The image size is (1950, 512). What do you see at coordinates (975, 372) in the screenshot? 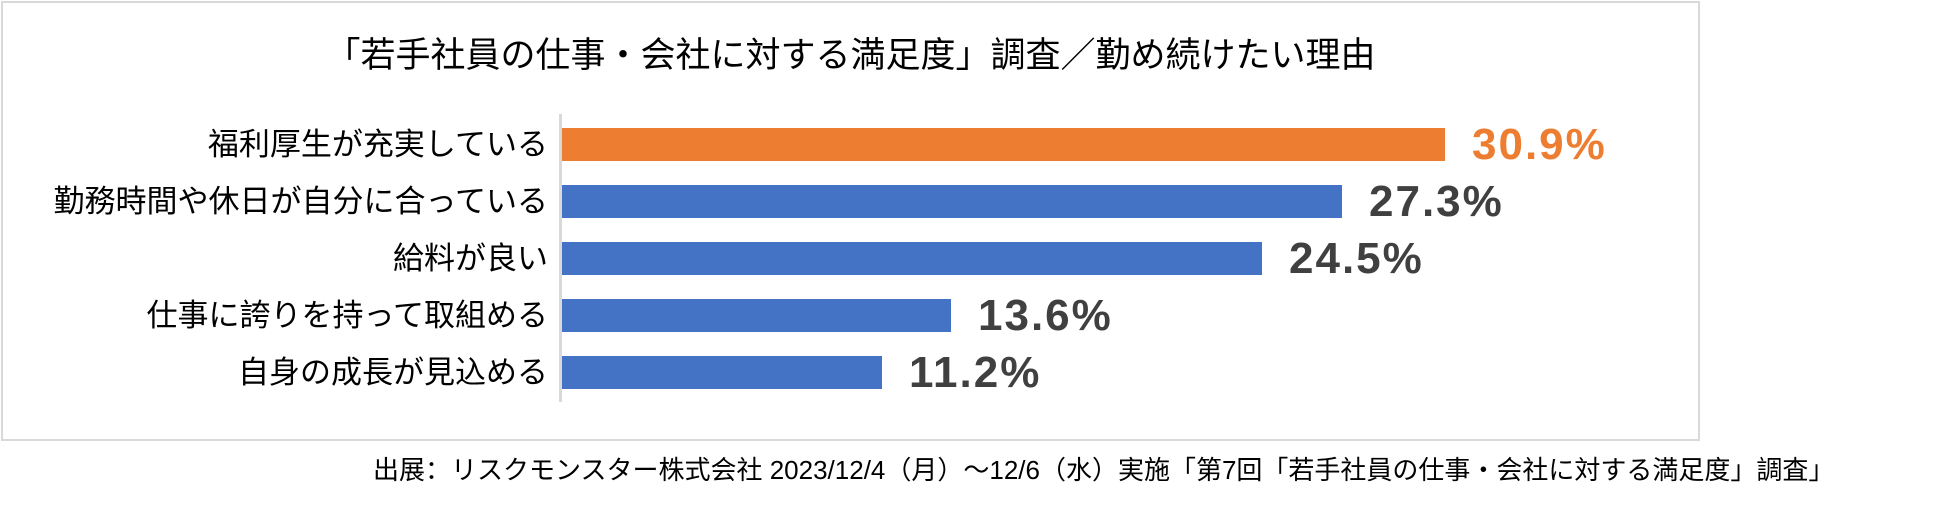
I see `value-label: 11.2%` at bounding box center [975, 372].